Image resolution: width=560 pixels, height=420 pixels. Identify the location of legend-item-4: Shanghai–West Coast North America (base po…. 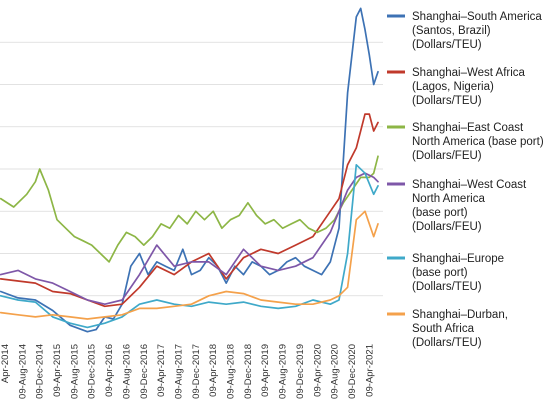
(457, 206).